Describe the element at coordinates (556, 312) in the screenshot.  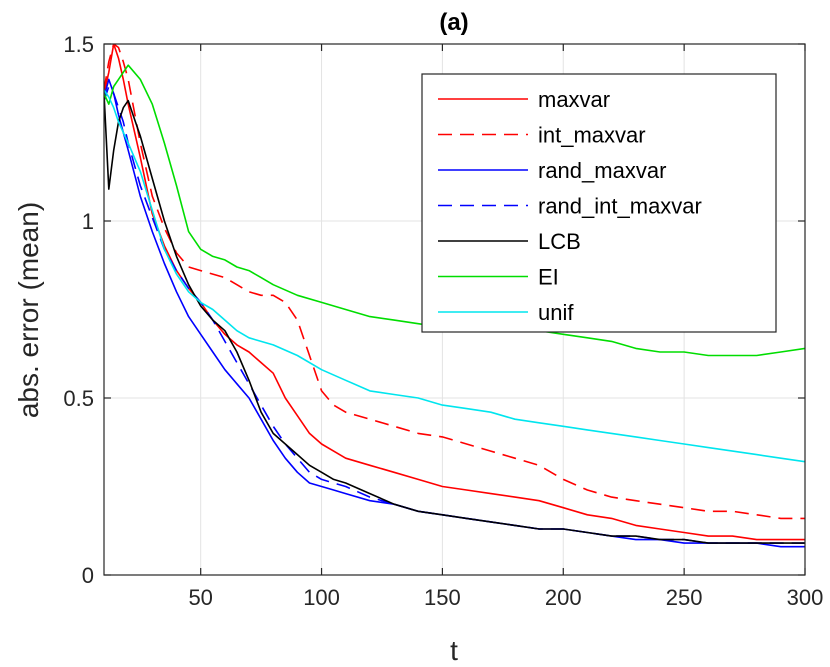
I see `legend-label-unif: unif` at that location.